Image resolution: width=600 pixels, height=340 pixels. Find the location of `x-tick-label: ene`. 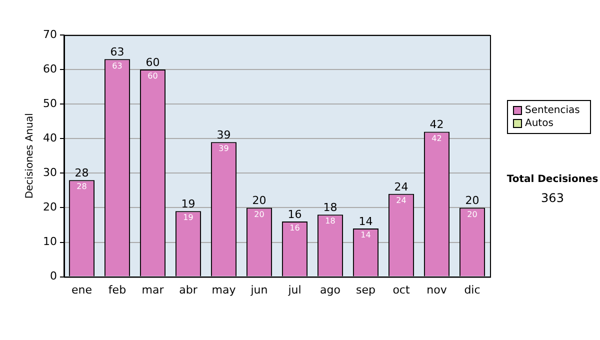

x-tick-label: ene is located at coordinates (81, 289).